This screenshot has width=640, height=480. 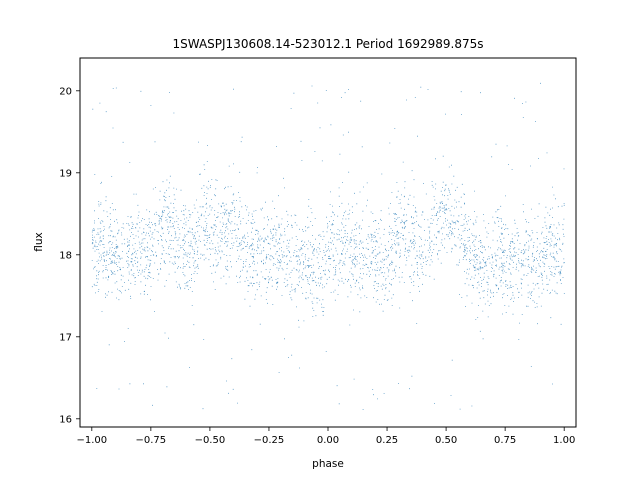 What do you see at coordinates (505, 440) in the screenshot?
I see `x-tick-label: 0.75` at bounding box center [505, 440].